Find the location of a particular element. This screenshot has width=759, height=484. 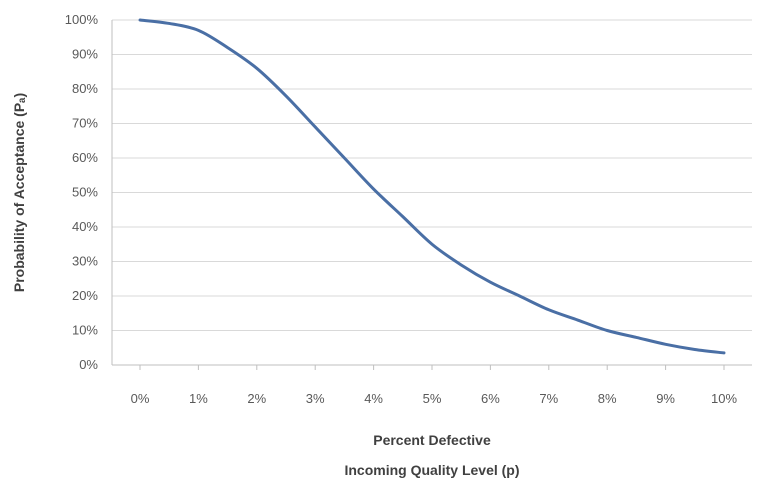

x-tick-label: 0% is located at coordinates (140, 398).